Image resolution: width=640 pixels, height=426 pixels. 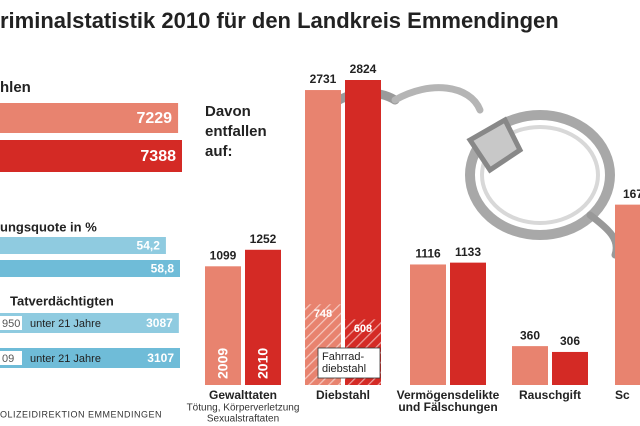 What do you see at coordinates (428, 254) in the screenshot?
I see `value-label: 1116` at bounding box center [428, 254].